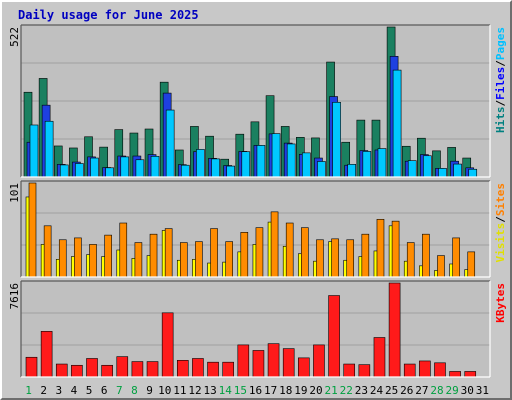 The width and height of the screenshot is (512, 400). What do you see at coordinates (134, 390) in the screenshot?
I see `x-tick-label-day-8: 8` at bounding box center [134, 390].